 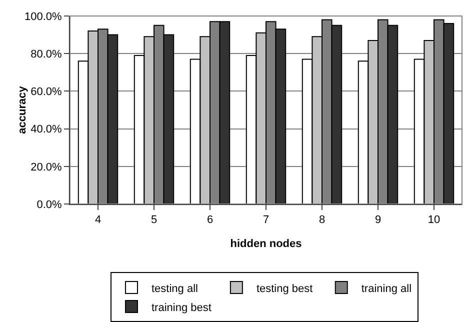 I want to click on y-tick-label: 100.0%, so click(x=43, y=16).